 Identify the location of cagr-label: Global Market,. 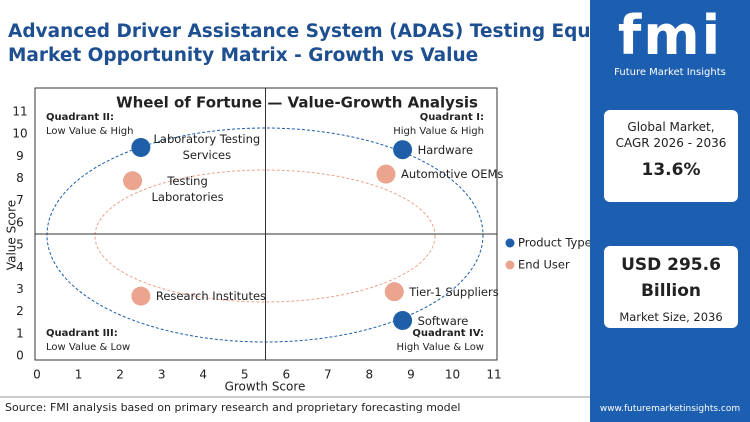
(671, 127).